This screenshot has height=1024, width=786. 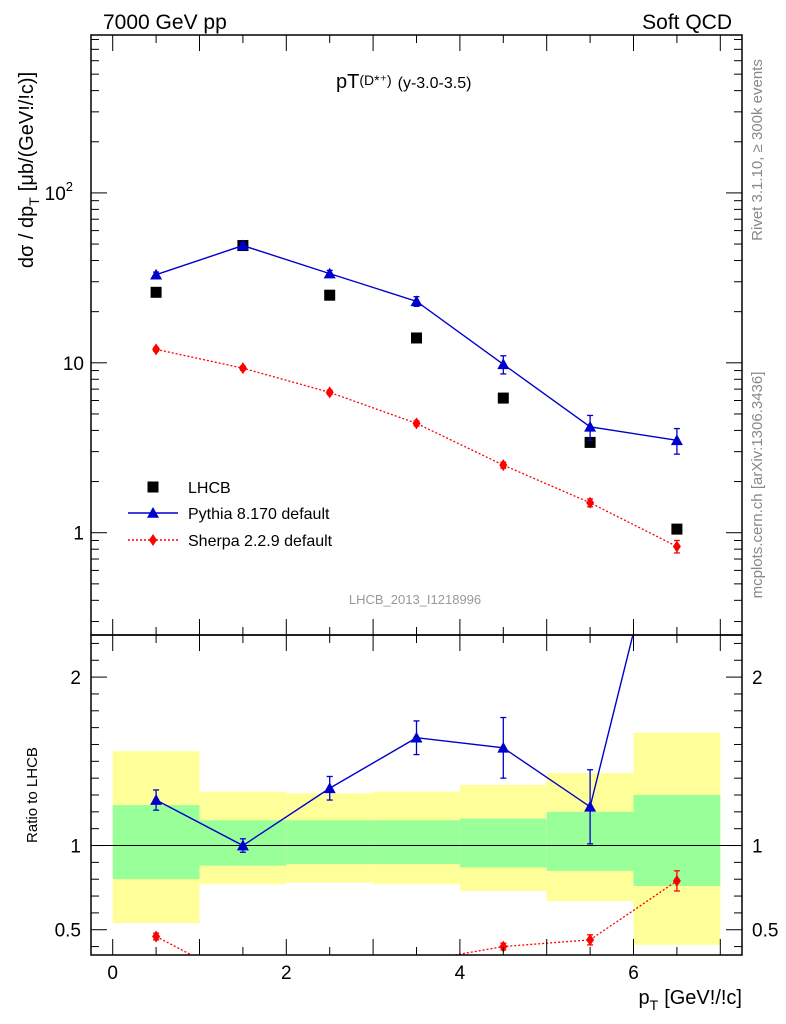 What do you see at coordinates (757, 485) in the screenshot?
I see `mcplots-label: mcplots.cern.ch [arXiv:1306.3436]` at bounding box center [757, 485].